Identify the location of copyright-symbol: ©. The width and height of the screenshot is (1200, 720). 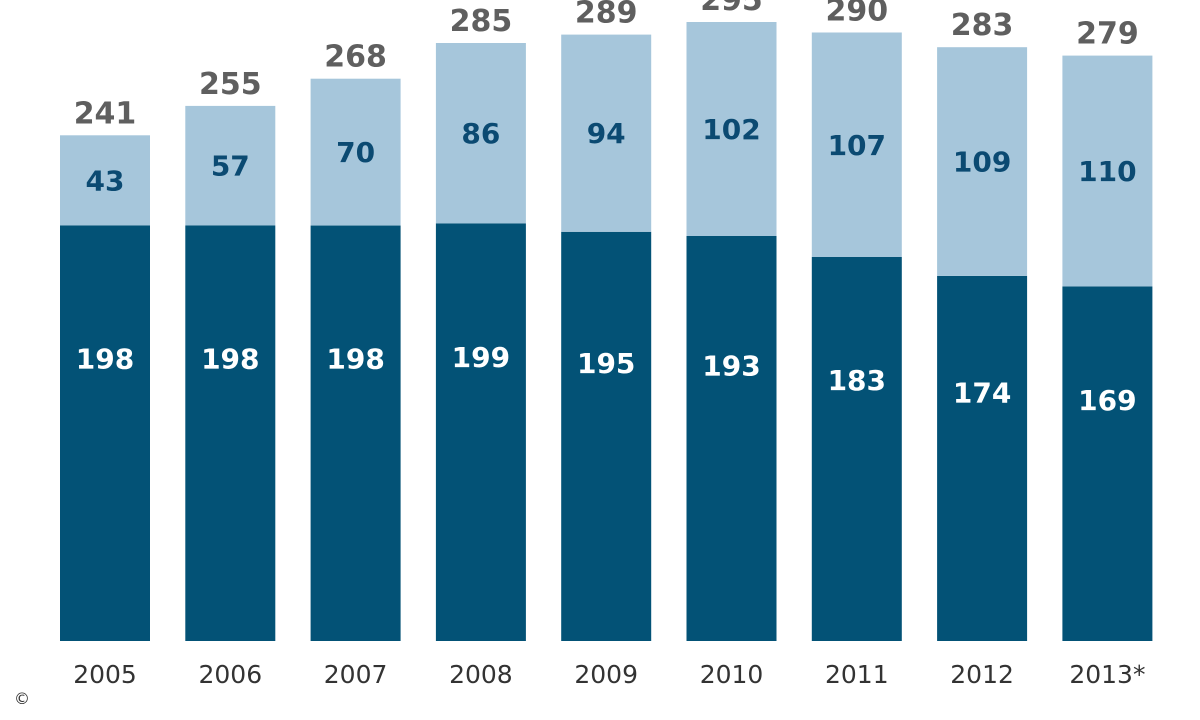
(22, 698).